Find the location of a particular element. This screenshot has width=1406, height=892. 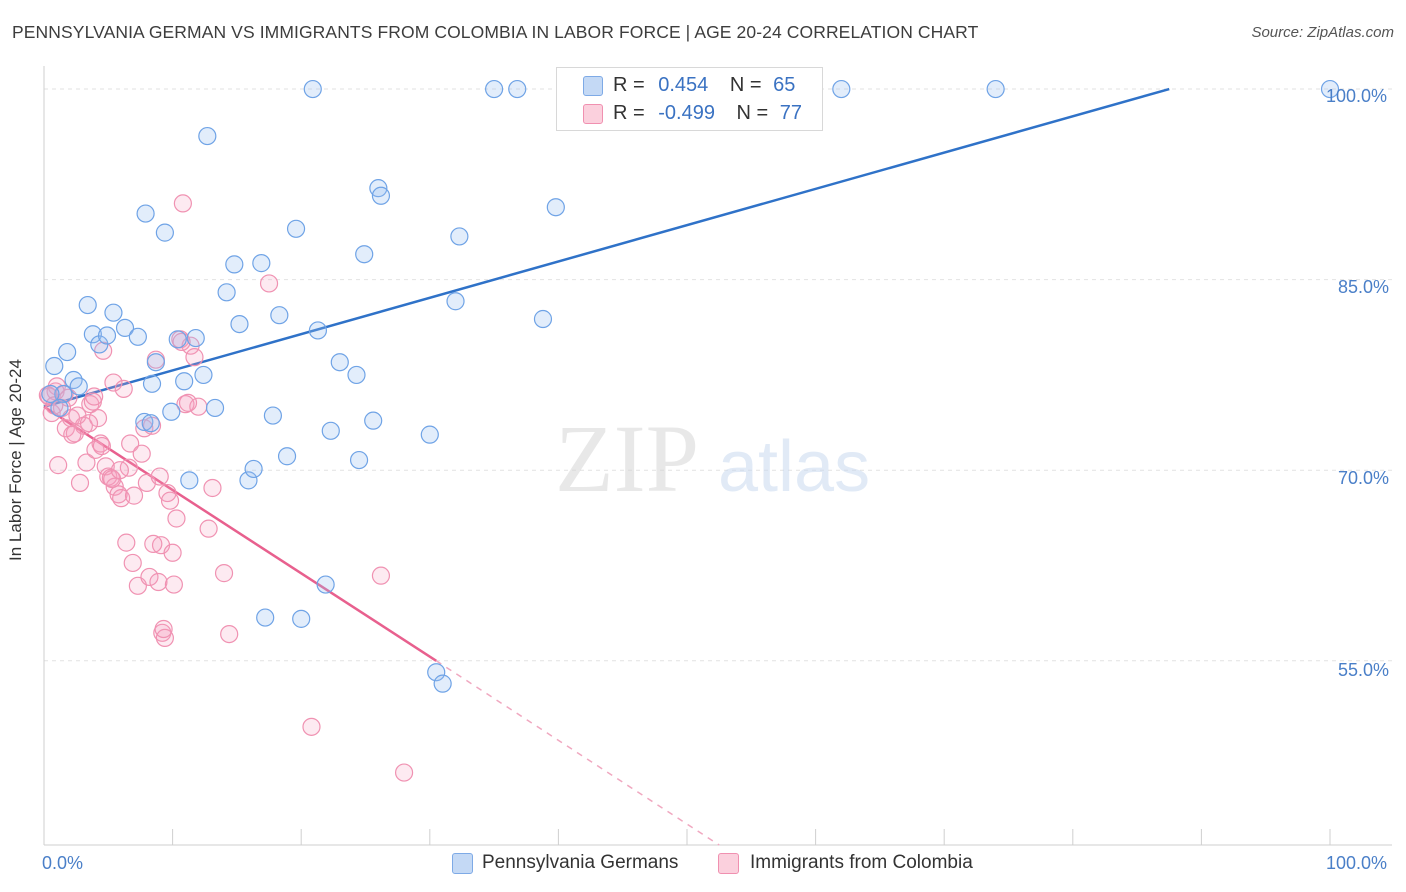

y-tick-label-55: 55.0% is located at coordinates (1364, 670).